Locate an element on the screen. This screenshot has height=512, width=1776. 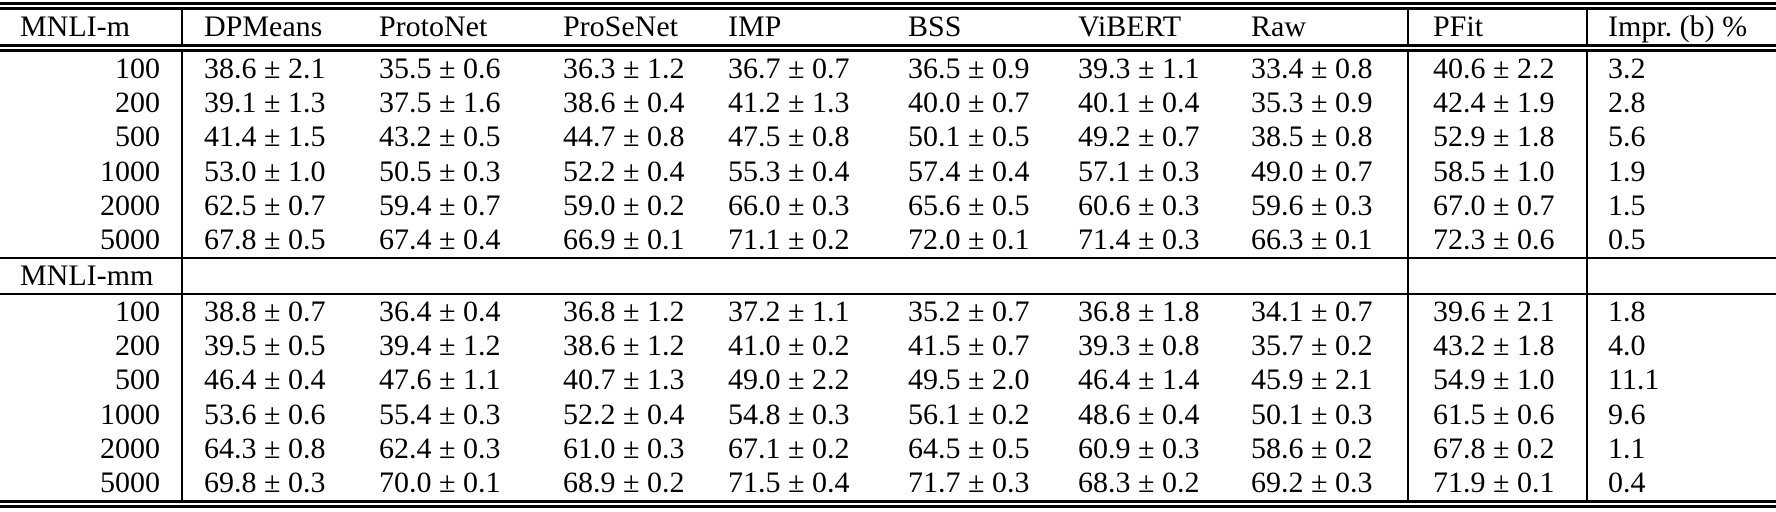
value-cell: 39.3 ± 1.1 is located at coordinates (1139, 69).